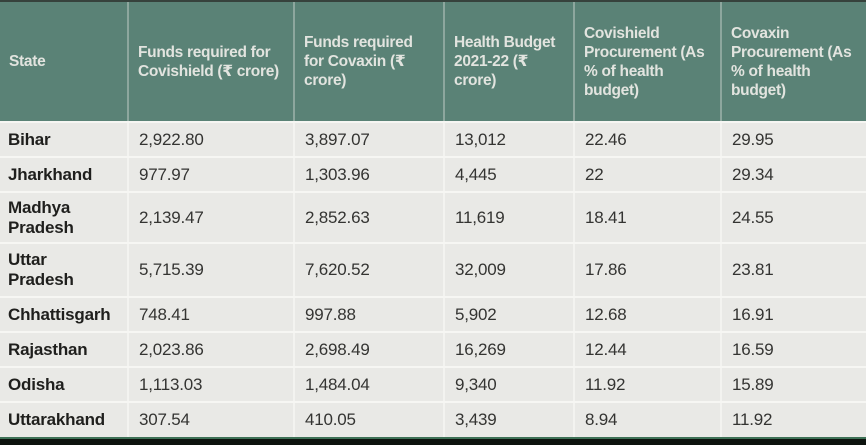 This screenshot has height=445, width=866. What do you see at coordinates (646, 314) in the screenshot?
I see `cell-covishield-pct: 12.68` at bounding box center [646, 314].